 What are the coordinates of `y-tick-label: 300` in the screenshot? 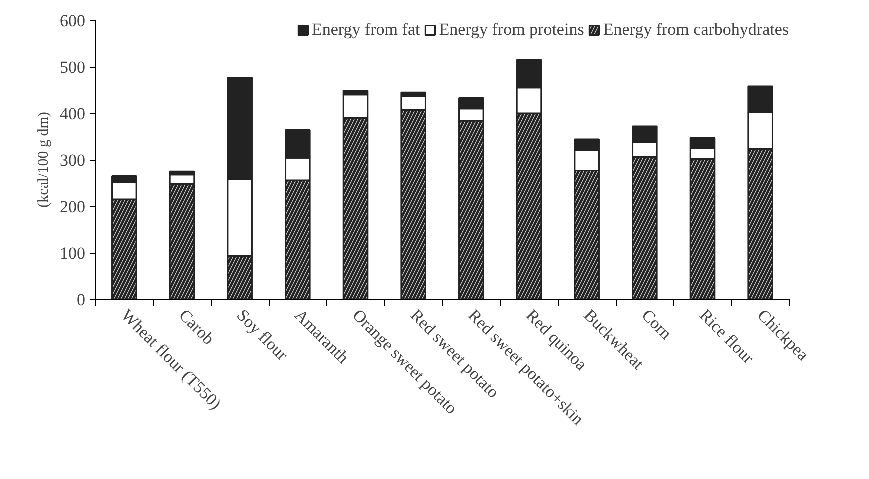 It's located at (73, 160).